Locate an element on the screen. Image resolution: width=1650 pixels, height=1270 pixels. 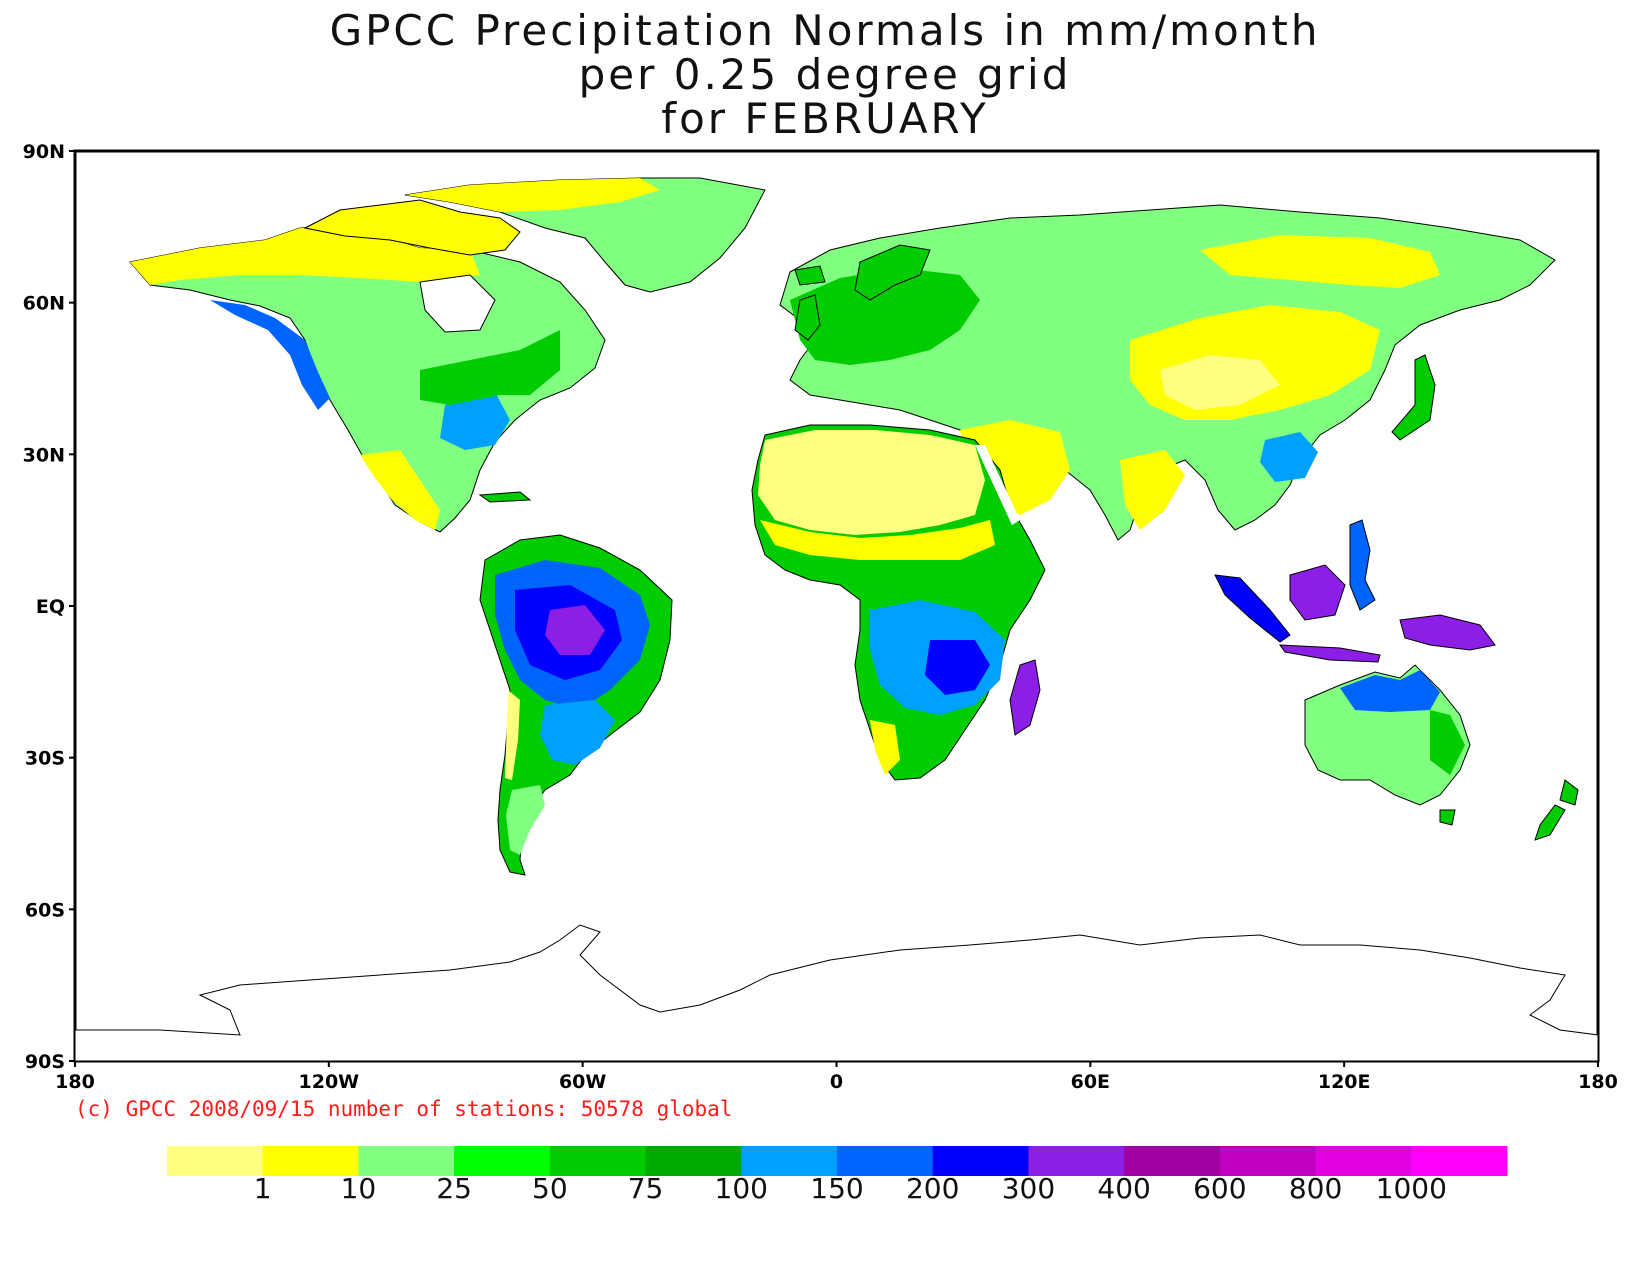
zambia-heavy is located at coordinates (957, 667).